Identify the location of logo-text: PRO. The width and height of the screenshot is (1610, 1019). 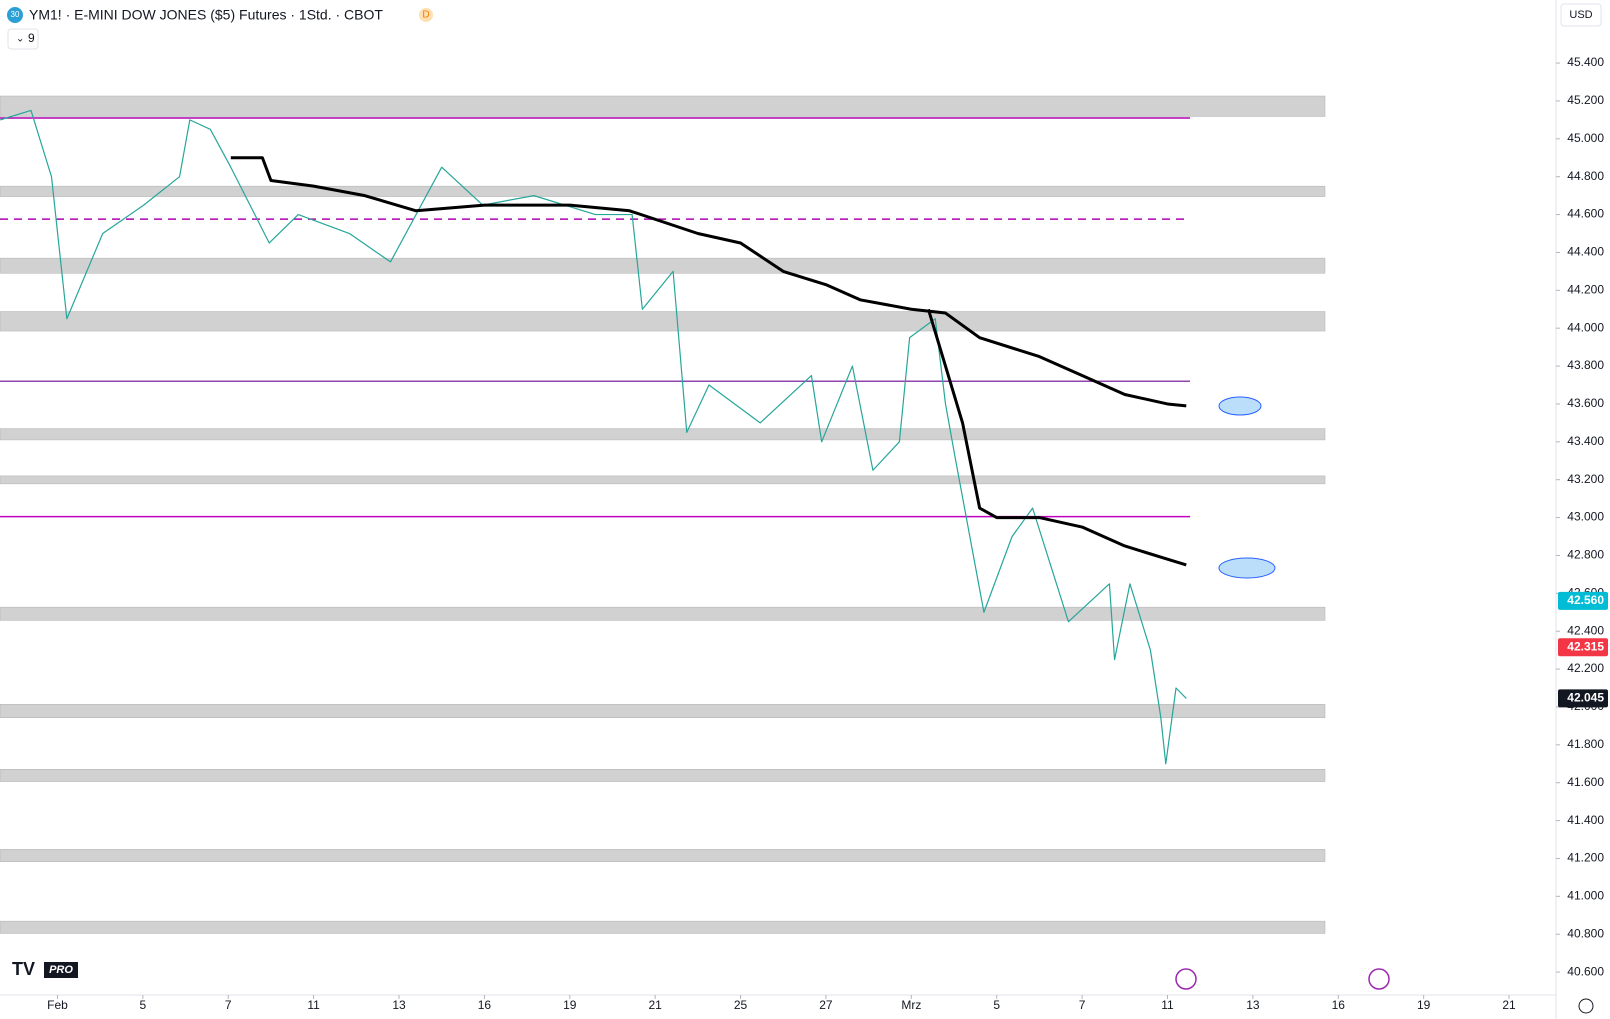
(61, 970).